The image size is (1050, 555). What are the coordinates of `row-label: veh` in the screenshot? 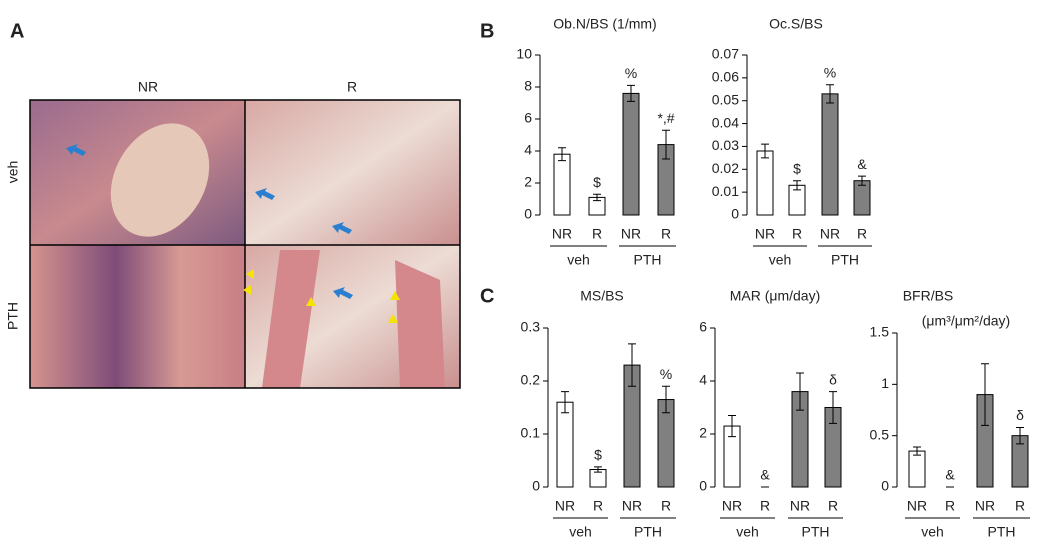 It's located at (13, 172).